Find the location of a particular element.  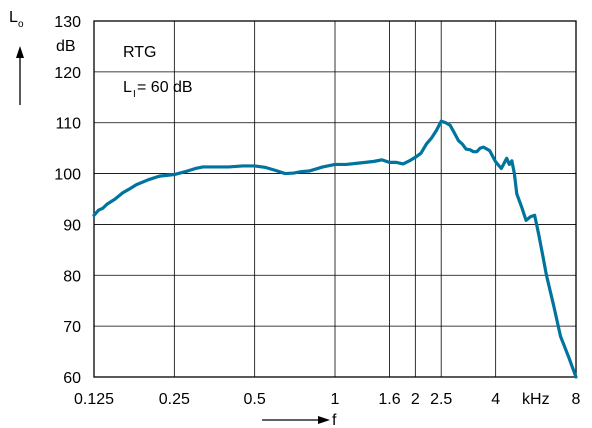

y-tick-label: 110 is located at coordinates (68, 124).